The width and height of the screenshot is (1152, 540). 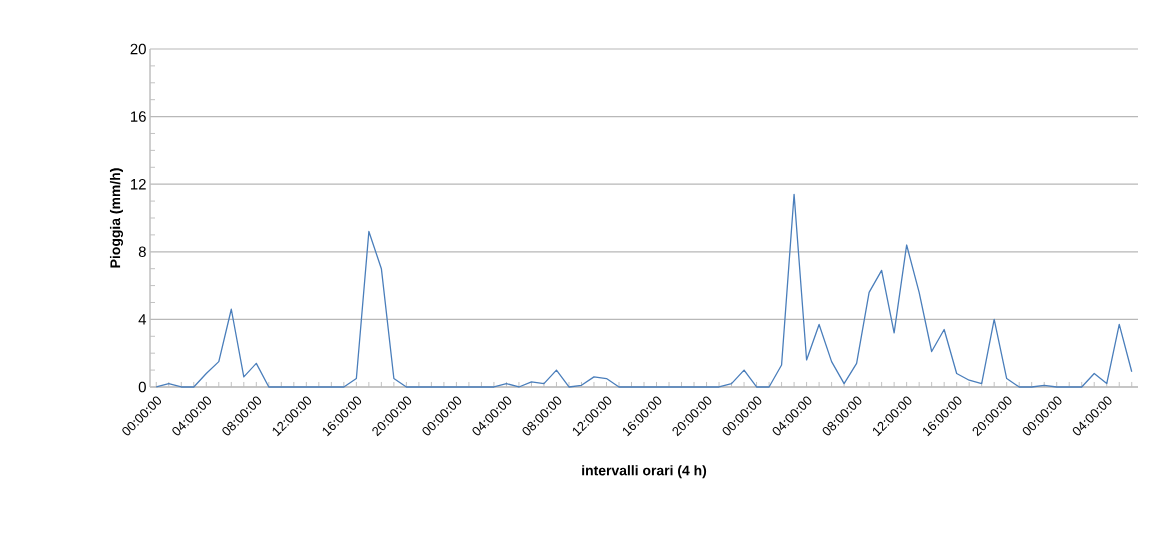 I want to click on y-tick-label: 16, so click(x=138, y=116).